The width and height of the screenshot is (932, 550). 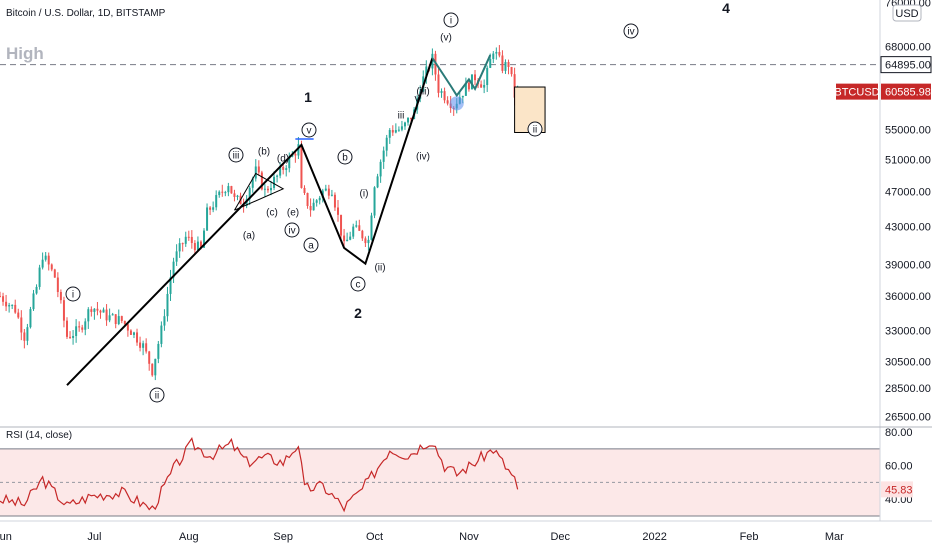 What do you see at coordinates (259, 475) in the screenshot?
I see `rsi-line` at bounding box center [259, 475].